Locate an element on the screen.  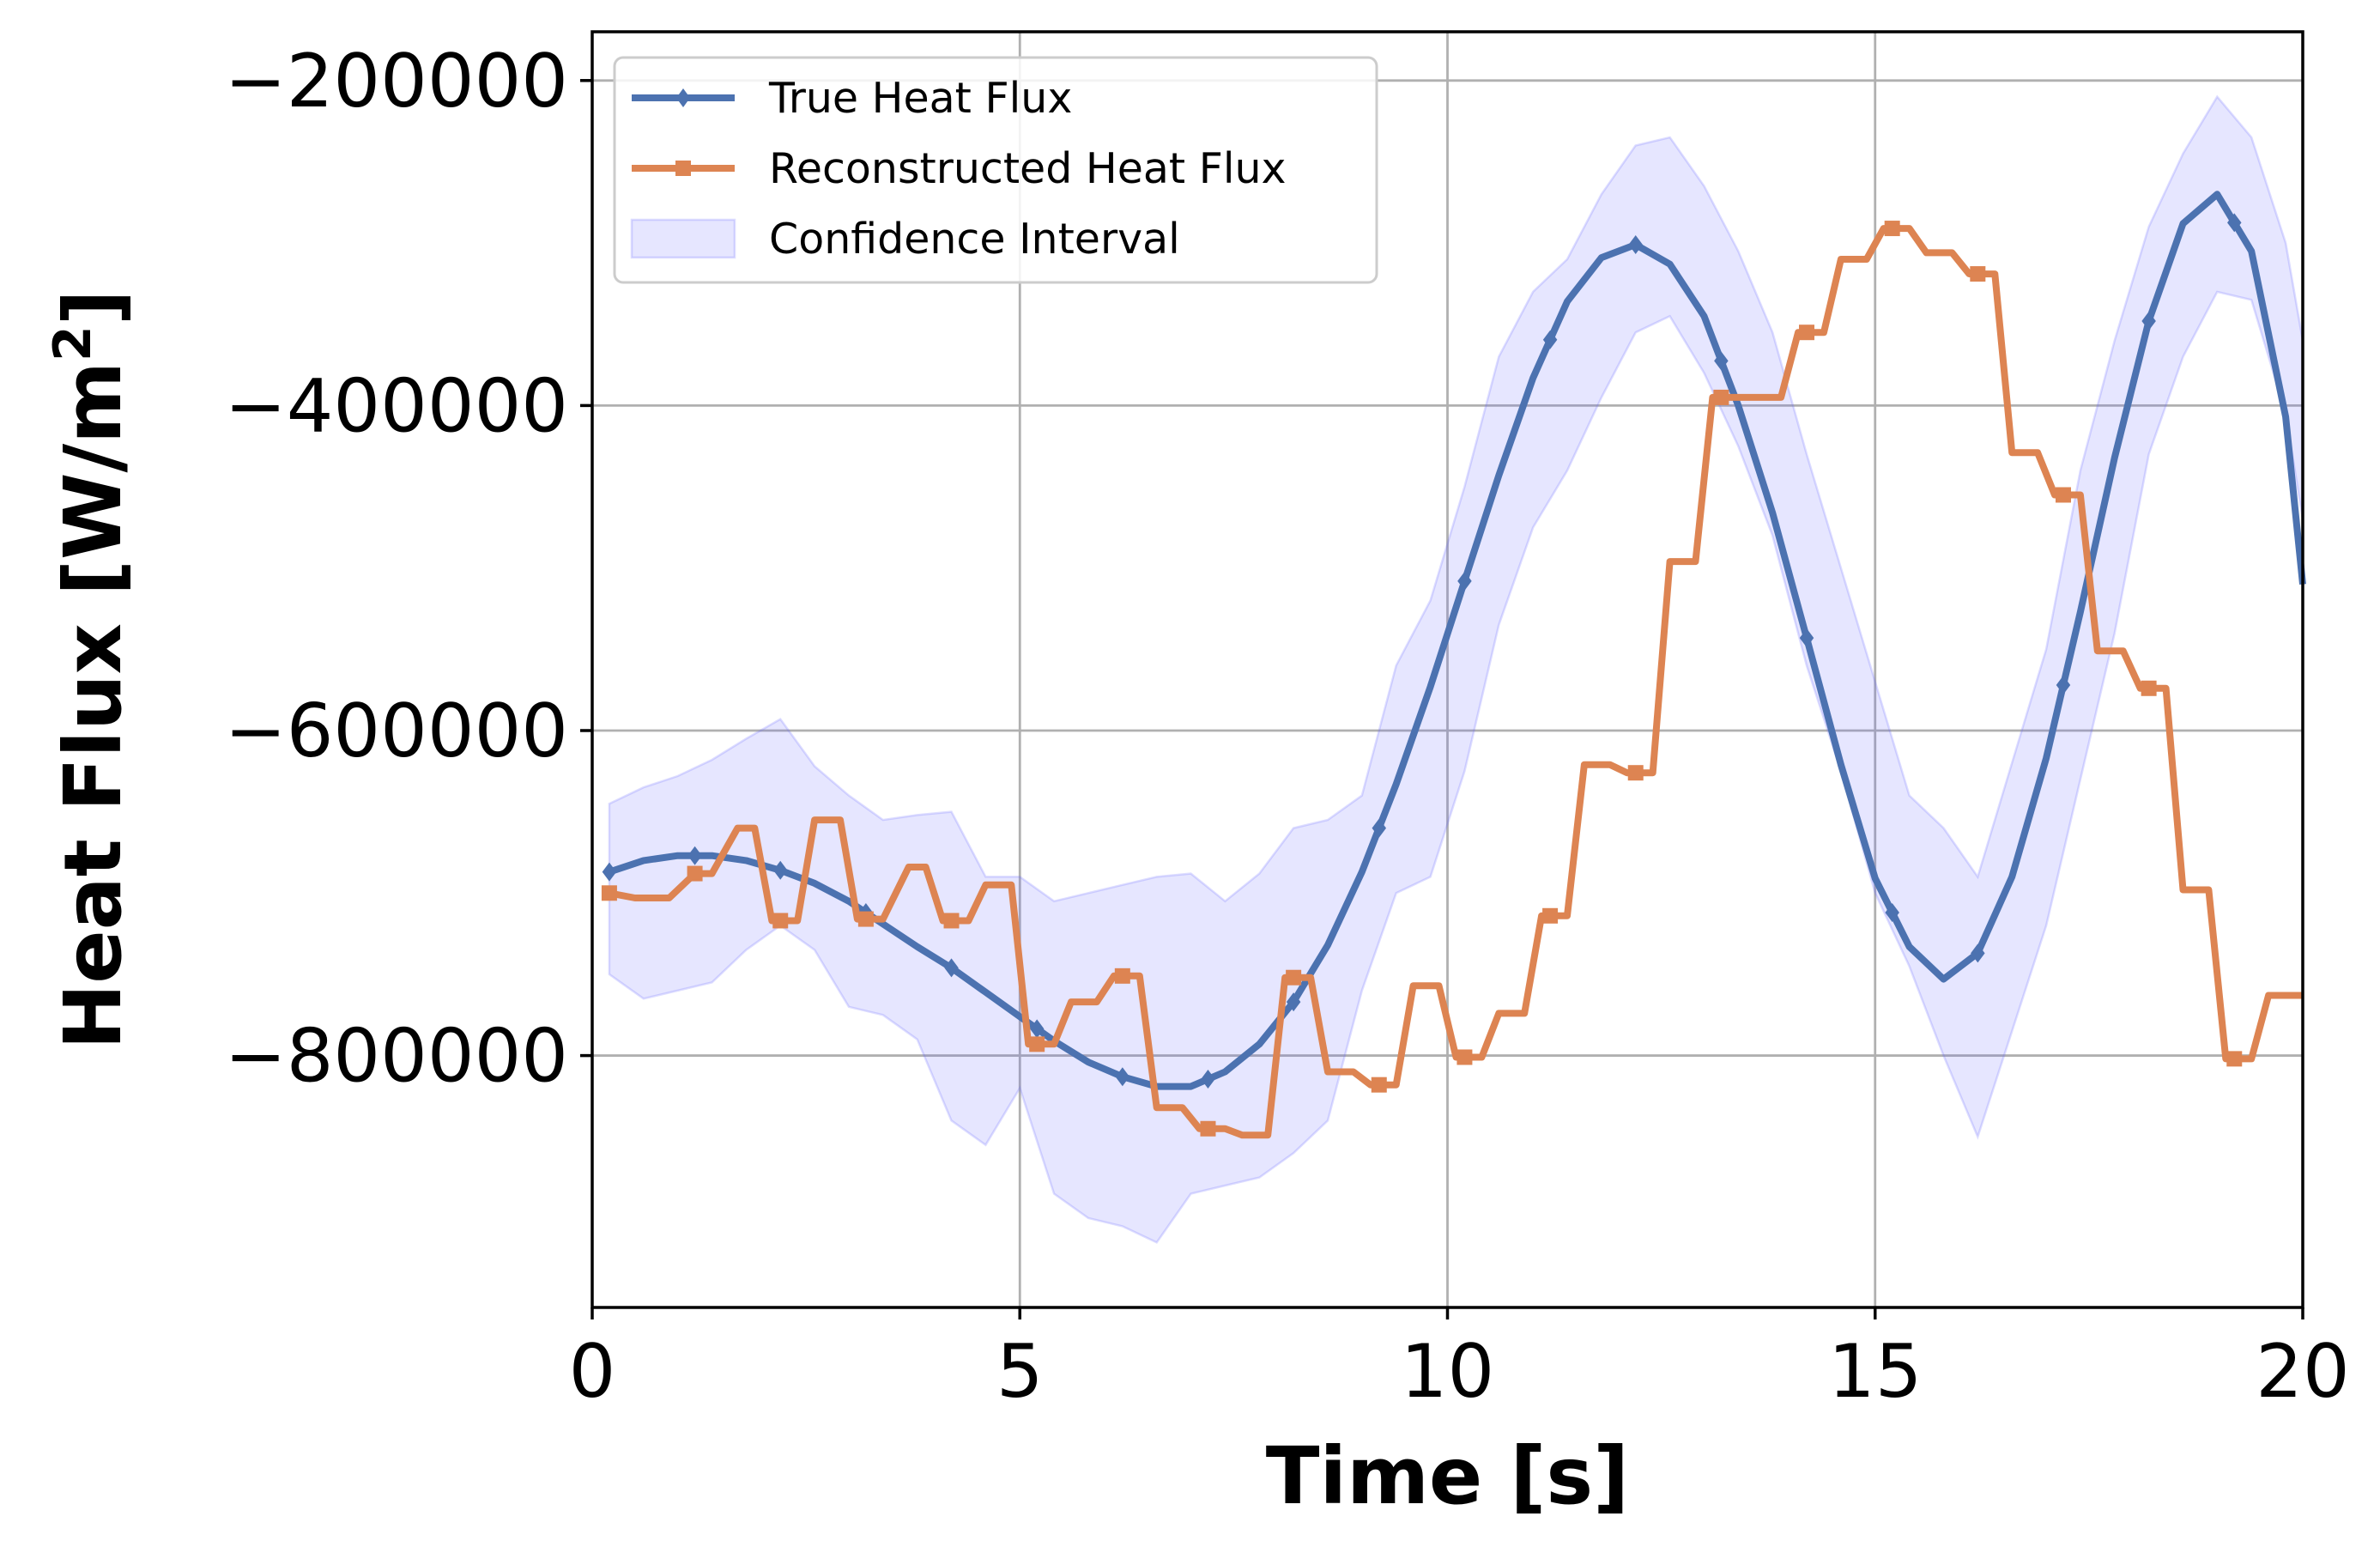
x-tick-label-2: 10 is located at coordinates (1447, 1372).